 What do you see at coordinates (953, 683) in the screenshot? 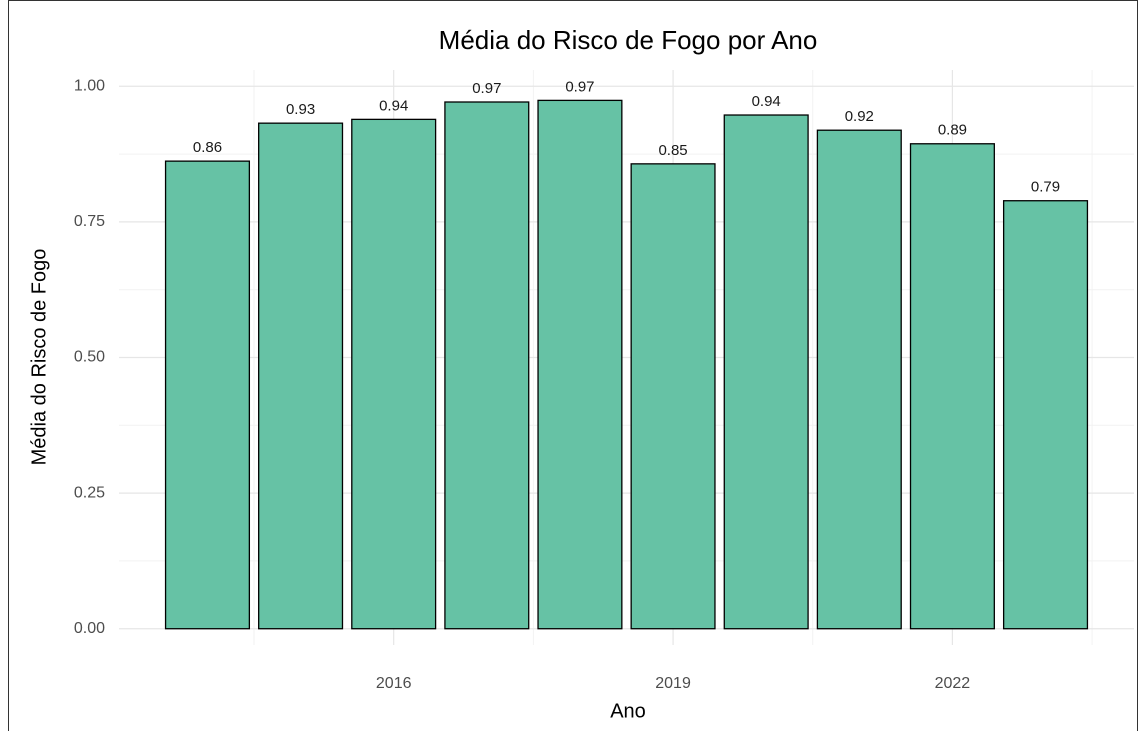
I see `x-tick-label: 2022` at bounding box center [953, 683].